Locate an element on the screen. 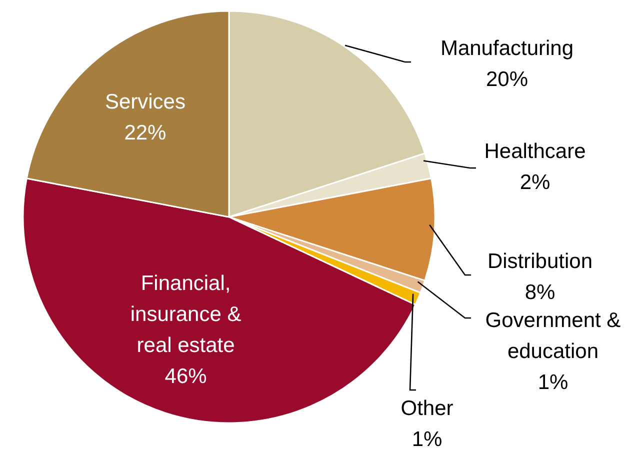 The width and height of the screenshot is (641, 450). slice-label: Healthcare is located at coordinates (535, 151).